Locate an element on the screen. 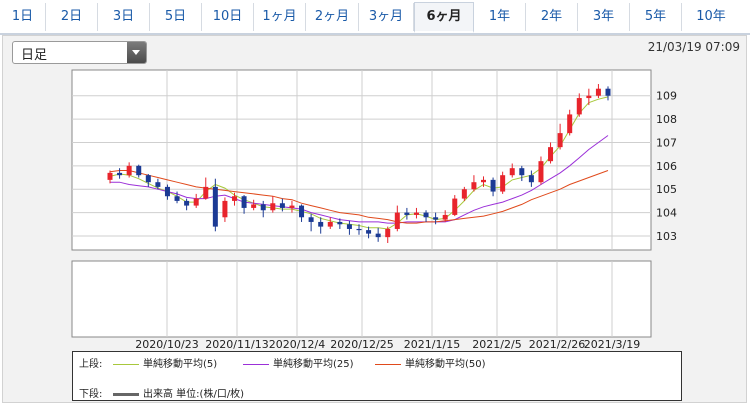 The width and height of the screenshot is (750, 405). x-tick-label: 2020/12/25 is located at coordinates (361, 344).